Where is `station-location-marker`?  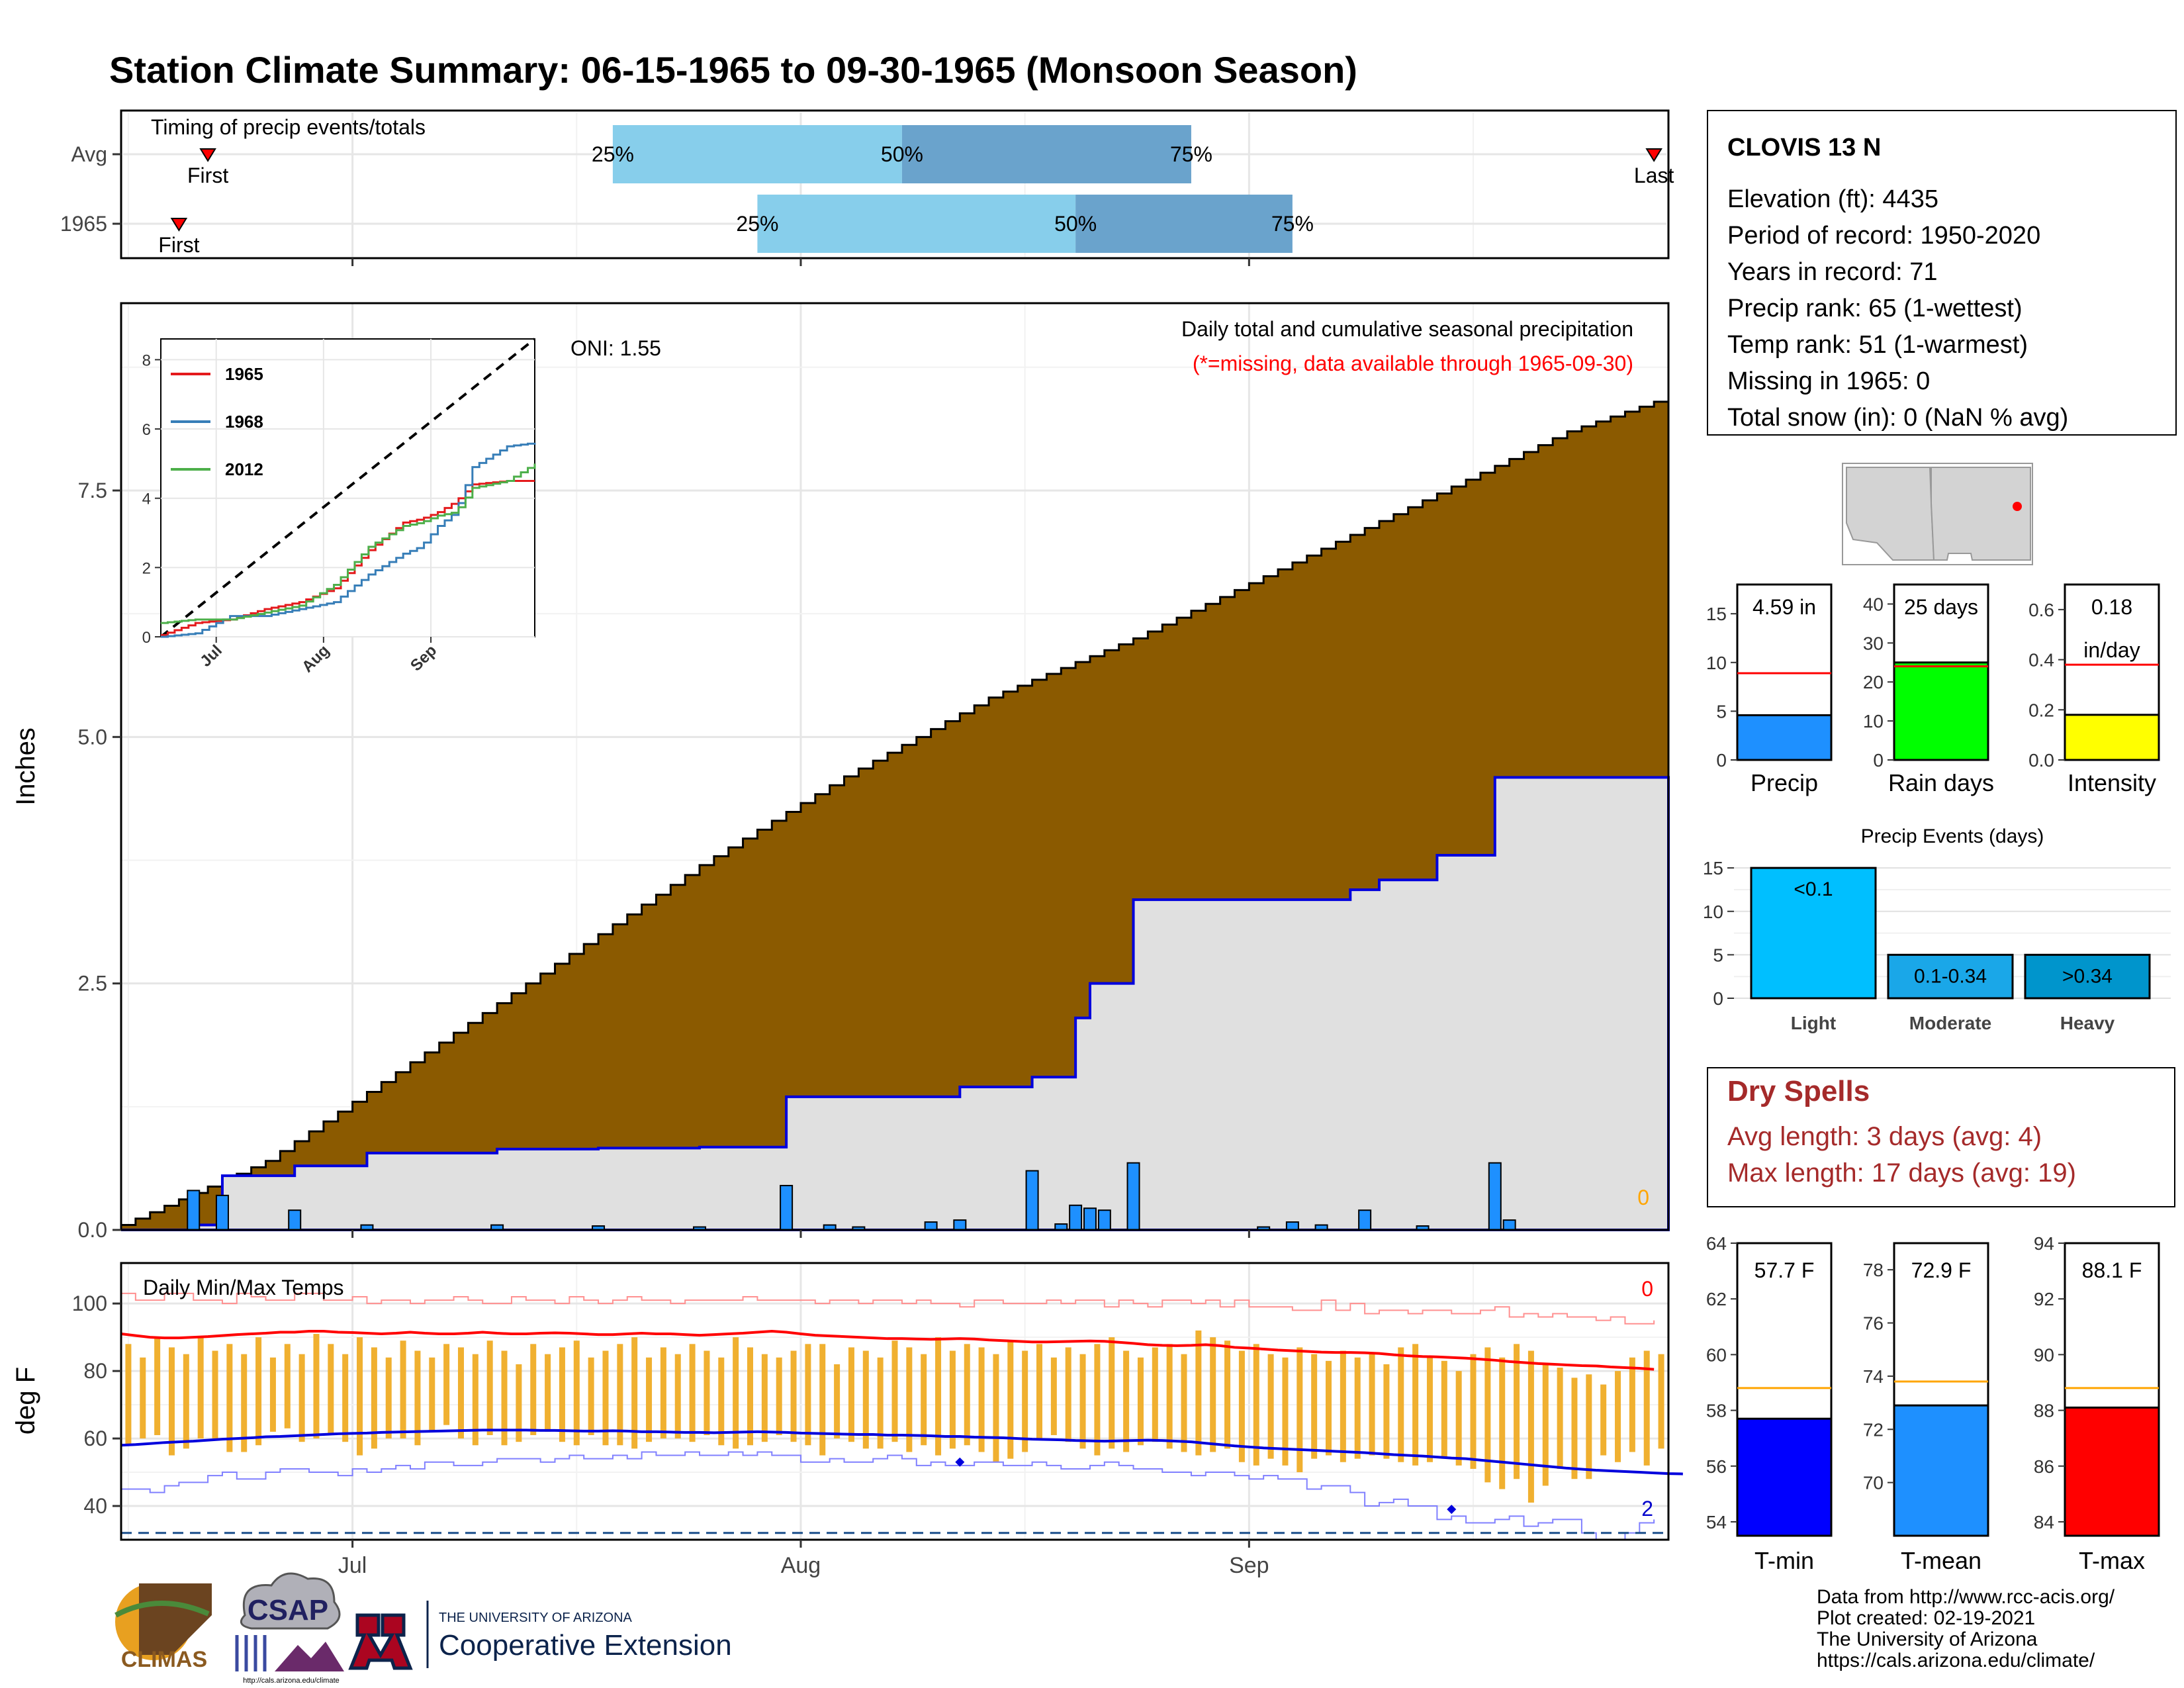 station-location-marker is located at coordinates (2017, 506).